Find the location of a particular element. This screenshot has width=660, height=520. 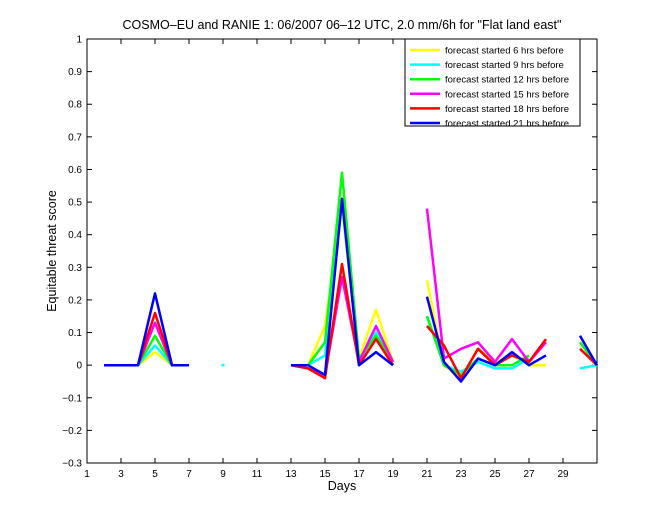

x-tick-label: 19 is located at coordinates (393, 474).